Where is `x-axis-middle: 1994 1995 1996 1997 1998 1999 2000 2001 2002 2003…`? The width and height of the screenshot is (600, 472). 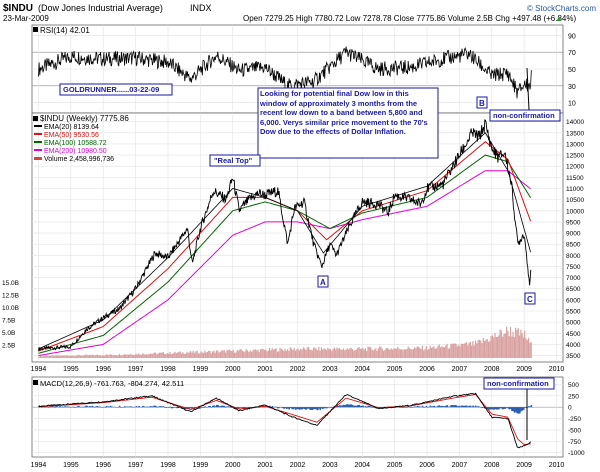 x-axis-middle: 1994 1995 1996 1997 1998 1999 2000 2001 2002 2003… is located at coordinates (298, 369).